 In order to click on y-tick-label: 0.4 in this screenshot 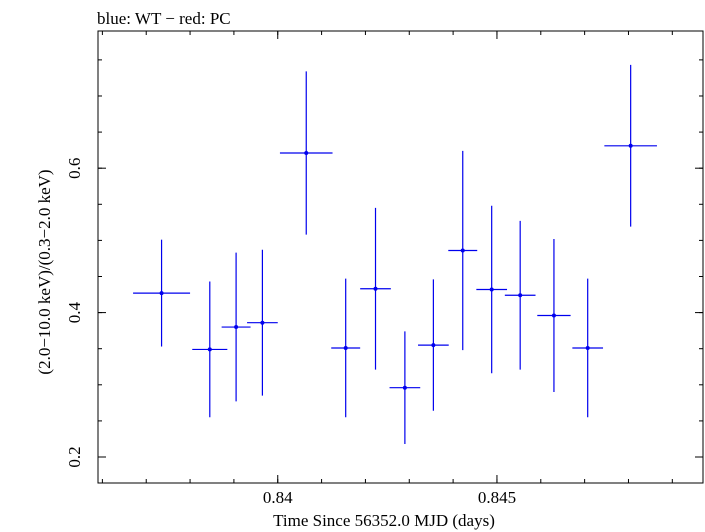, I will do `click(74, 312)`.